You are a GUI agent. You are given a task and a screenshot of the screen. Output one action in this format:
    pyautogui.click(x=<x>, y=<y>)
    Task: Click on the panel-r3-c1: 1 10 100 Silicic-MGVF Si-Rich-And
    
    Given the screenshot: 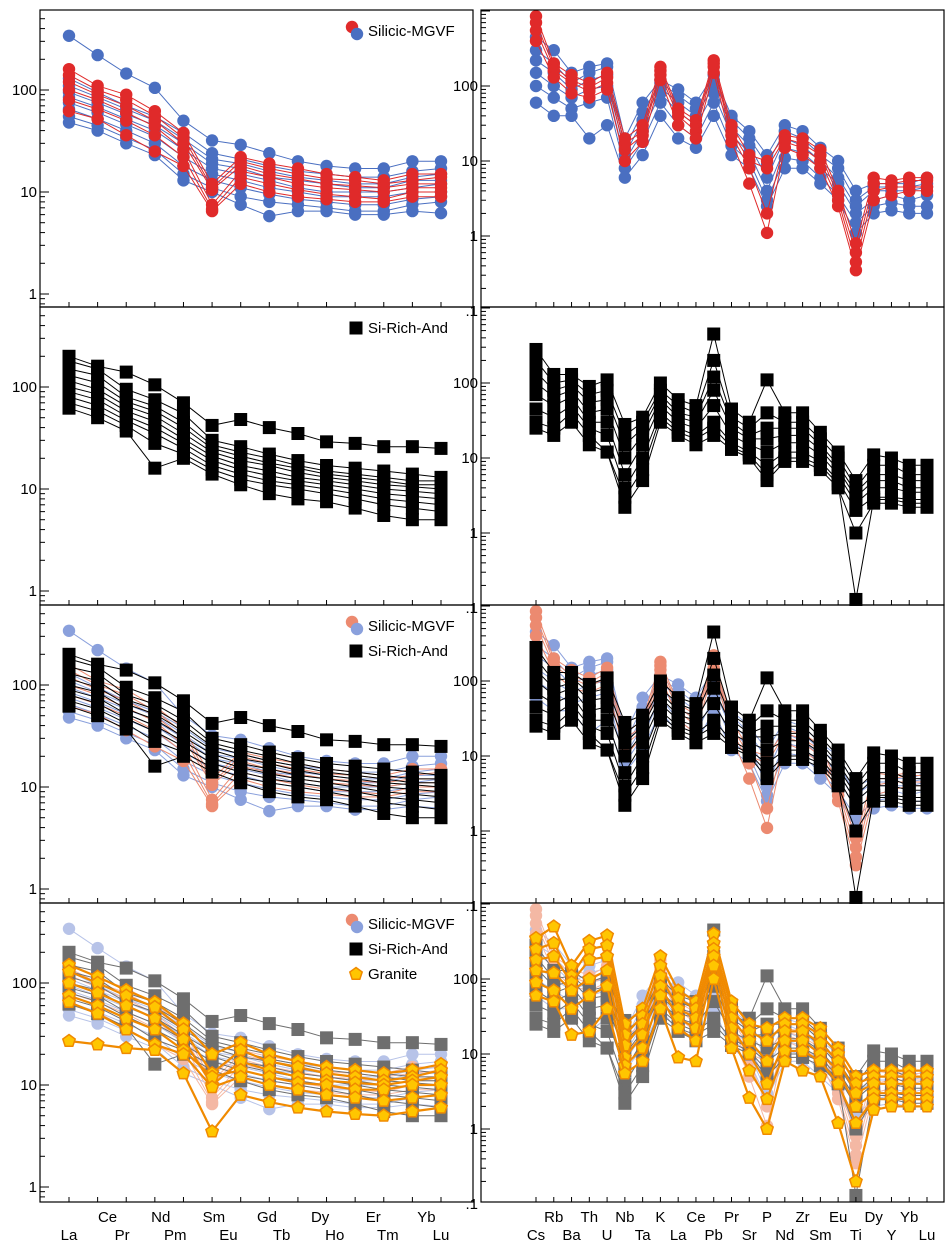 What is the action you would take?
    pyautogui.click(x=243, y=754)
    